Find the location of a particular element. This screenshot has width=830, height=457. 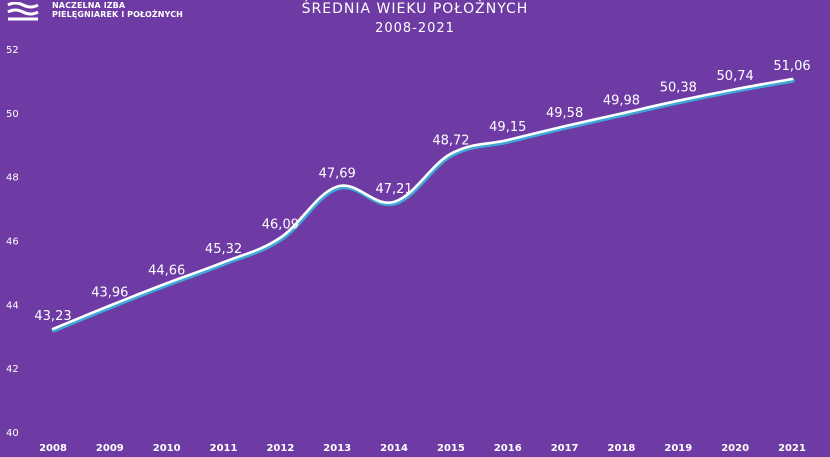

chart-title: ŚREDNIA WIEKU POŁOŻNYCH is located at coordinates (415, 9).